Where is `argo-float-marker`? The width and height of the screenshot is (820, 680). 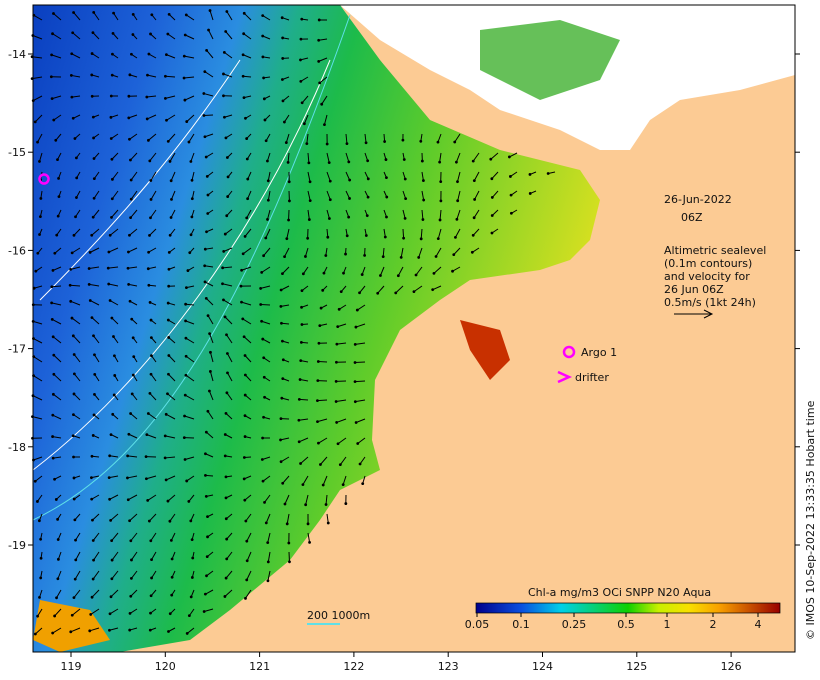
argo-float-marker is located at coordinates (44, 179).